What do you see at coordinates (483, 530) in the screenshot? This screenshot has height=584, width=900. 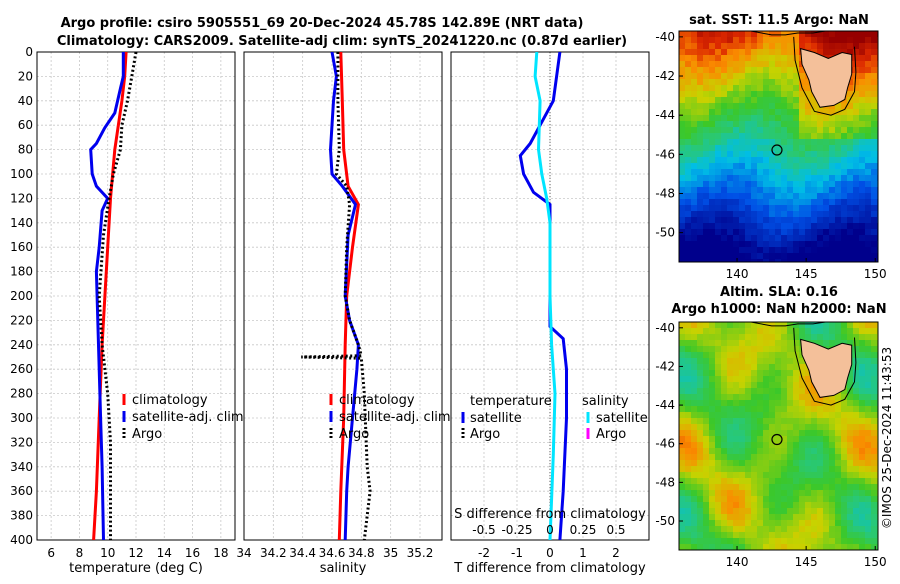 I see `x-tick-label-salinity: -0.5` at bounding box center [483, 530].